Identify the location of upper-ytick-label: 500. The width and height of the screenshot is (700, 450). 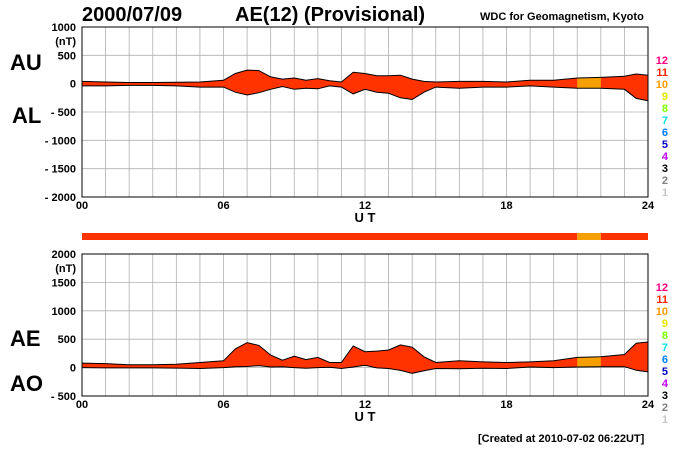
(67, 56).